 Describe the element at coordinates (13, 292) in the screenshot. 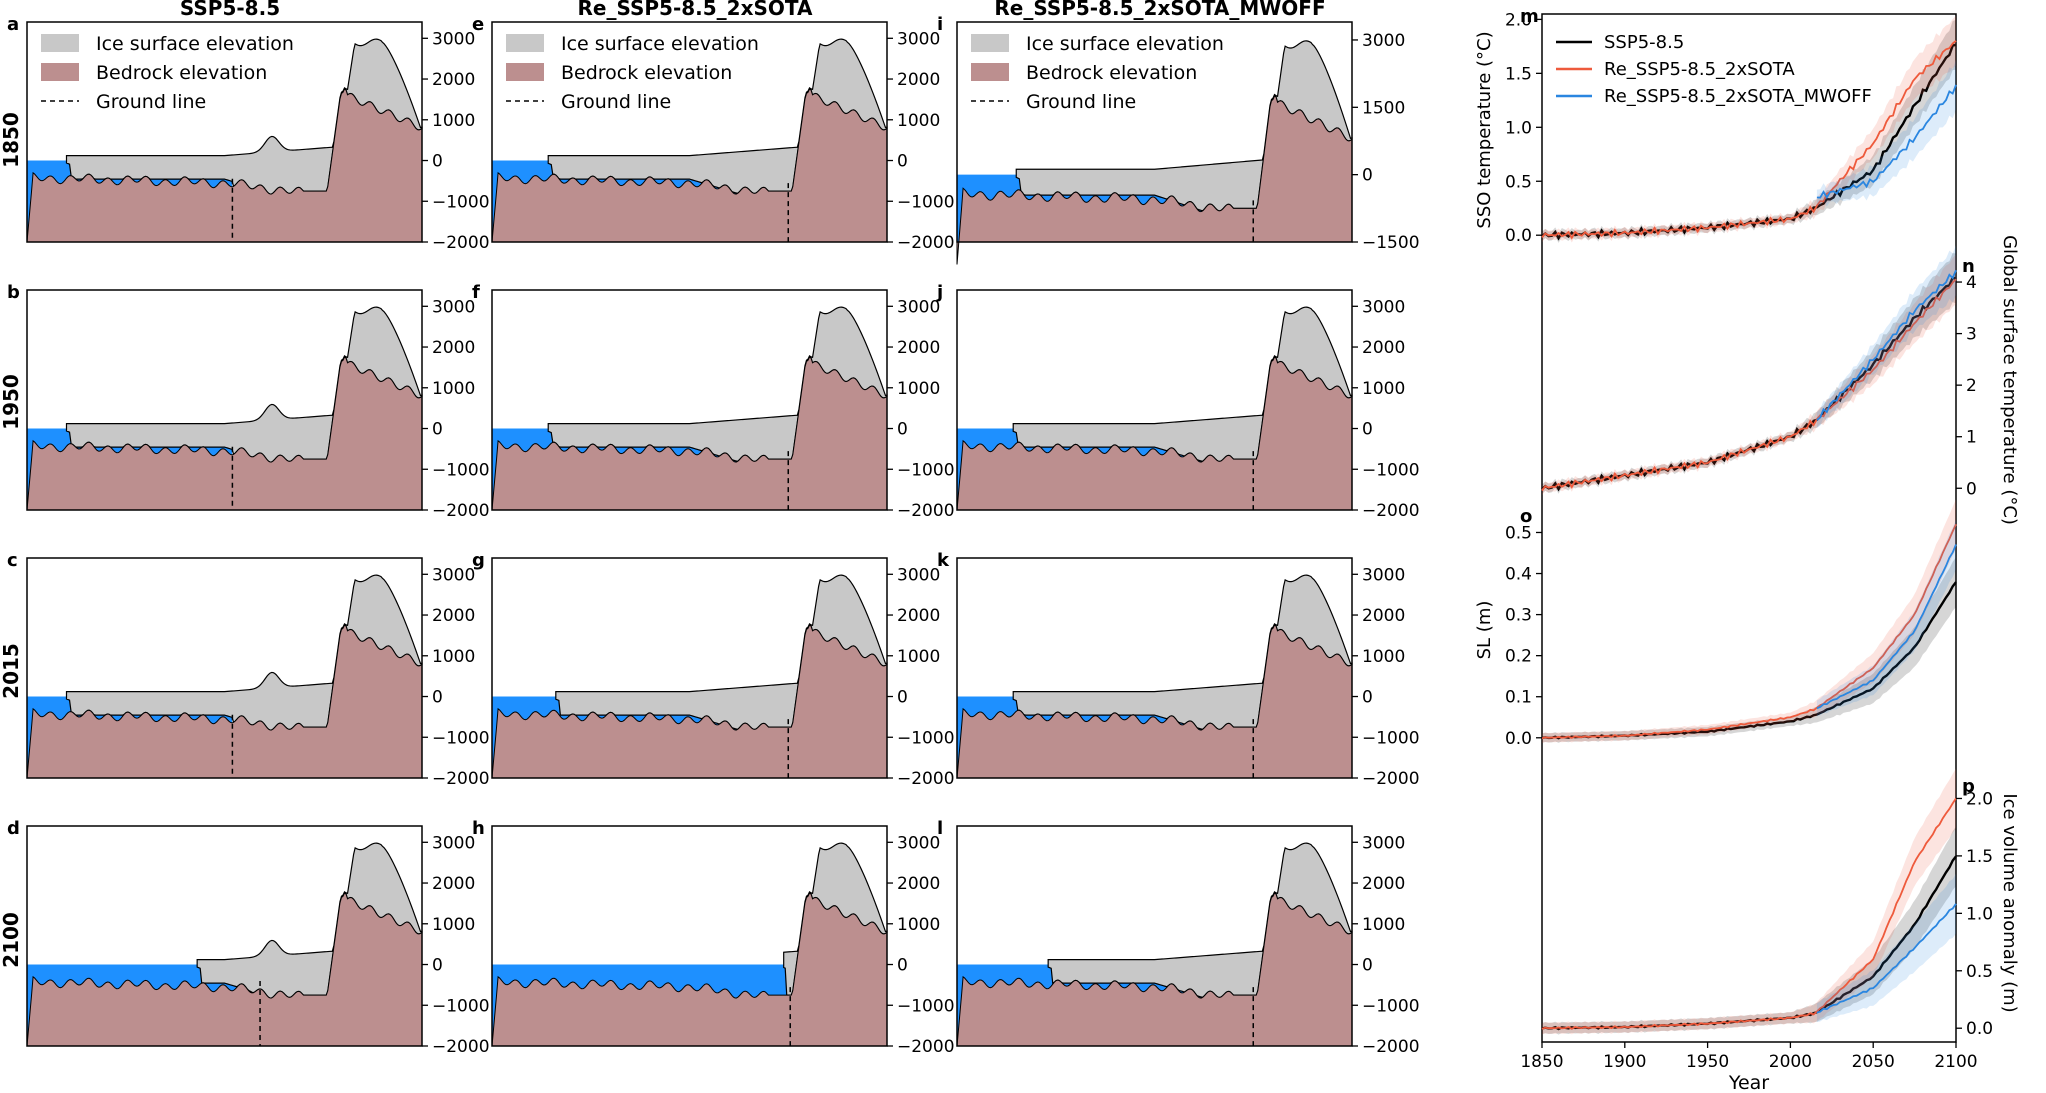

I see `panel-letter: b` at that location.